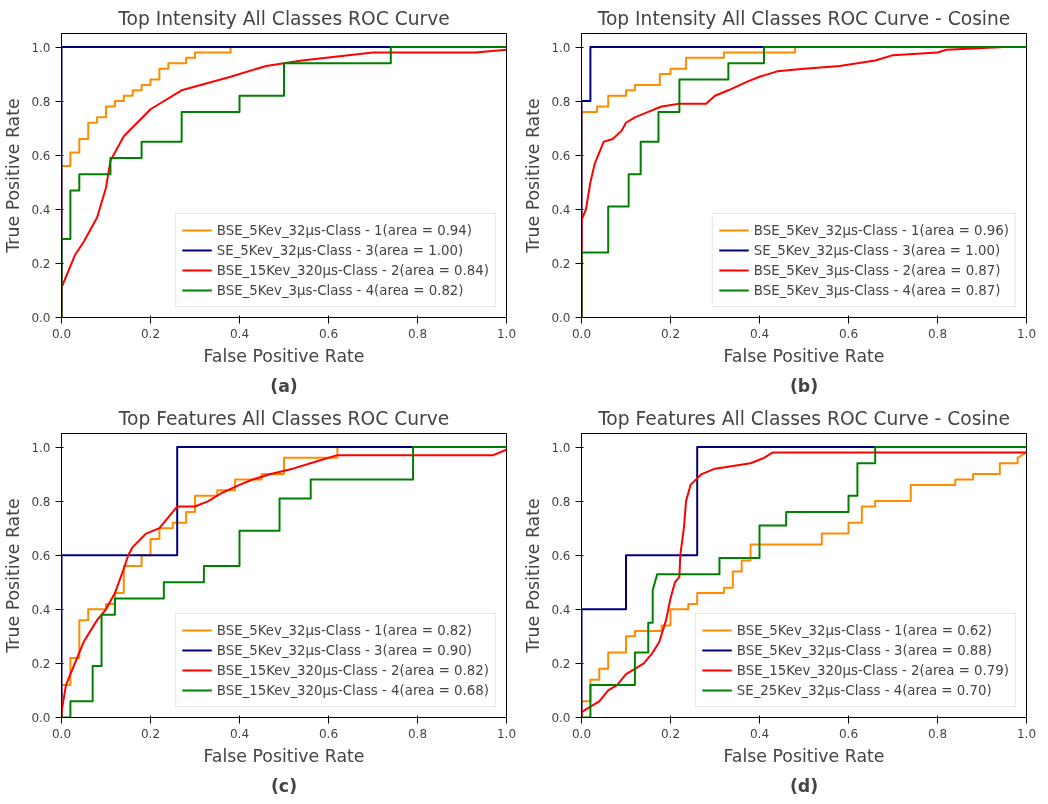 Image resolution: width=1048 pixels, height=804 pixels. Describe the element at coordinates (804, 385) in the screenshot. I see `text: (b)` at that location.